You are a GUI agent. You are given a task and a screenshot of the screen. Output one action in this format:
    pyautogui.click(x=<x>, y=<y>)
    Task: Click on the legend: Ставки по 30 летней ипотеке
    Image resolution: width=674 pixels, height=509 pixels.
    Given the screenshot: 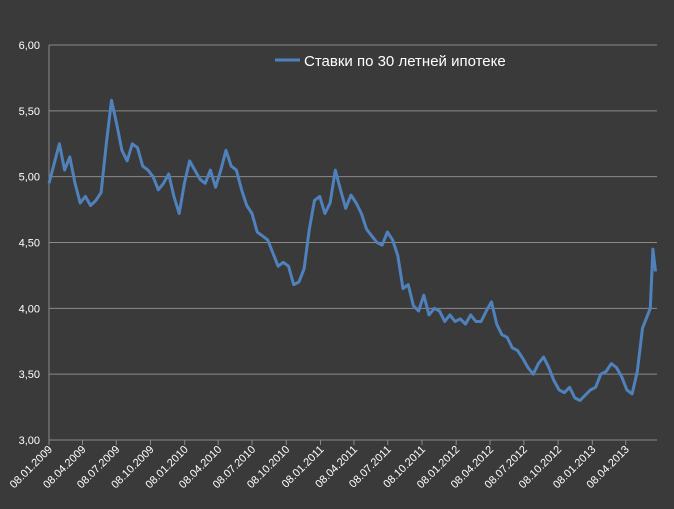 What is the action you would take?
    pyautogui.click(x=390, y=61)
    